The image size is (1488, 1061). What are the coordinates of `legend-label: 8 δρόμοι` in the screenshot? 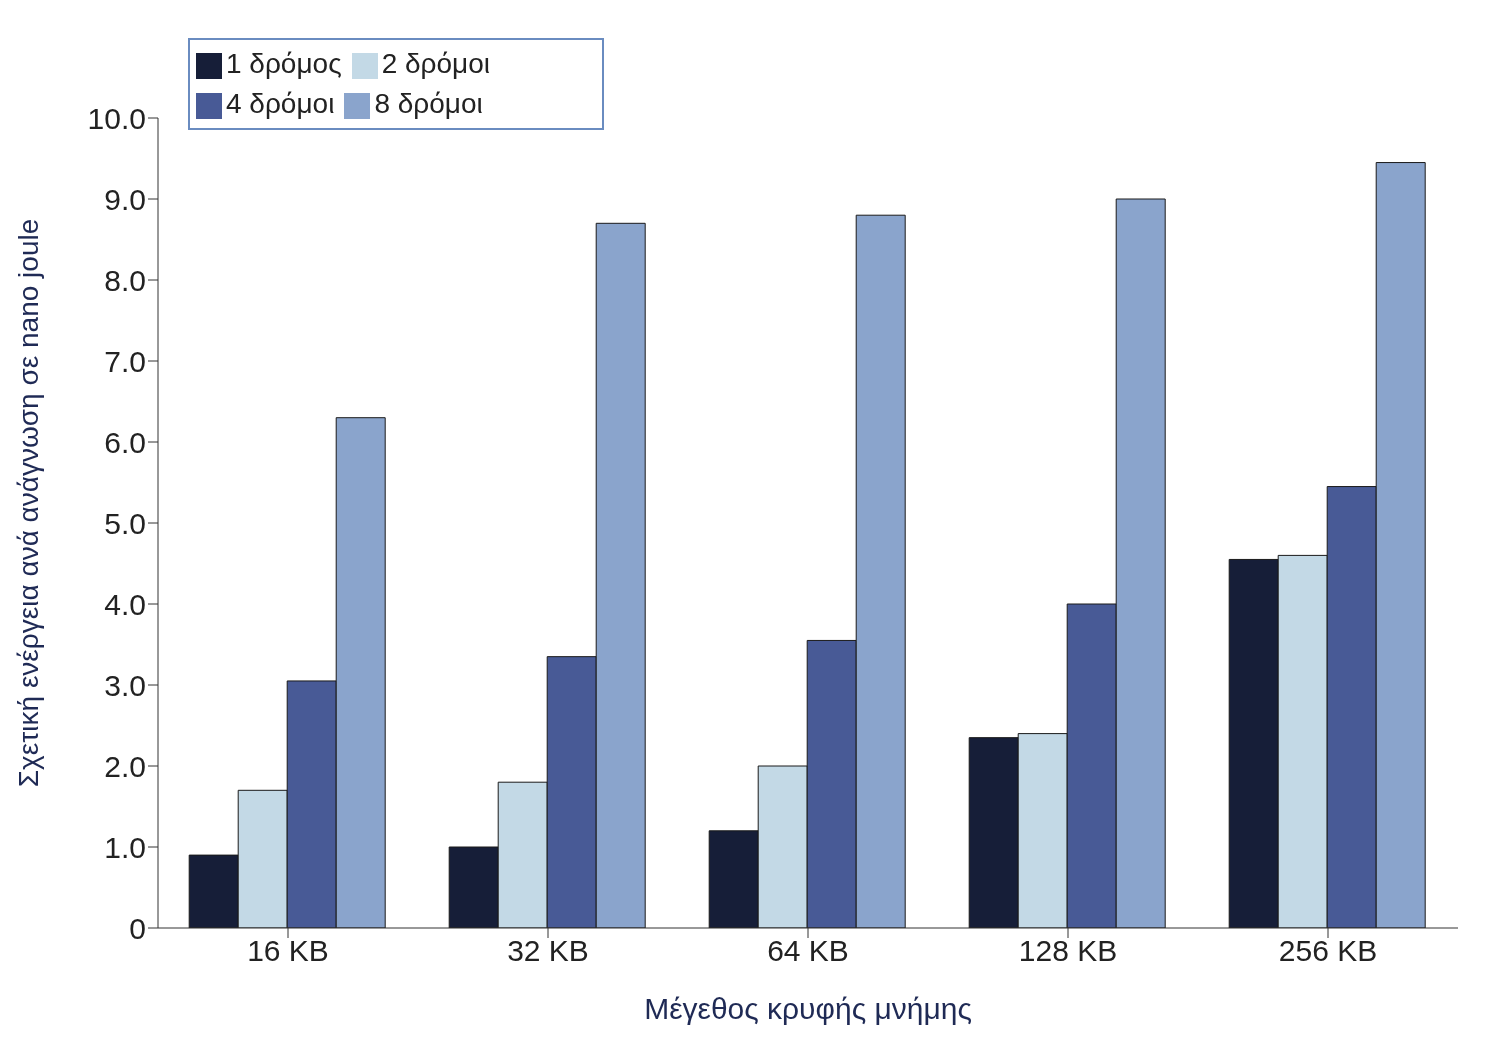 It's located at (428, 103).